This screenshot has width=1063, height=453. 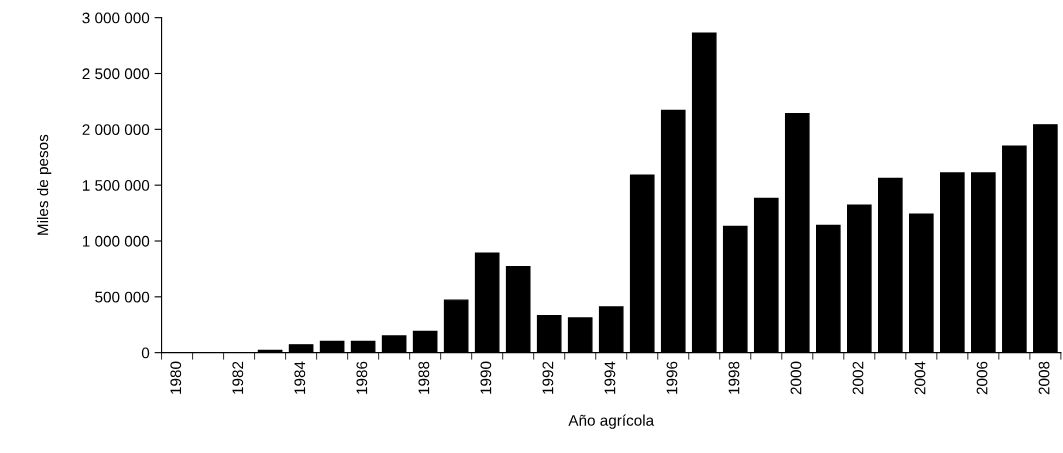 What do you see at coordinates (362, 377) in the screenshot?
I see `x-tick-label: 1986` at bounding box center [362, 377].